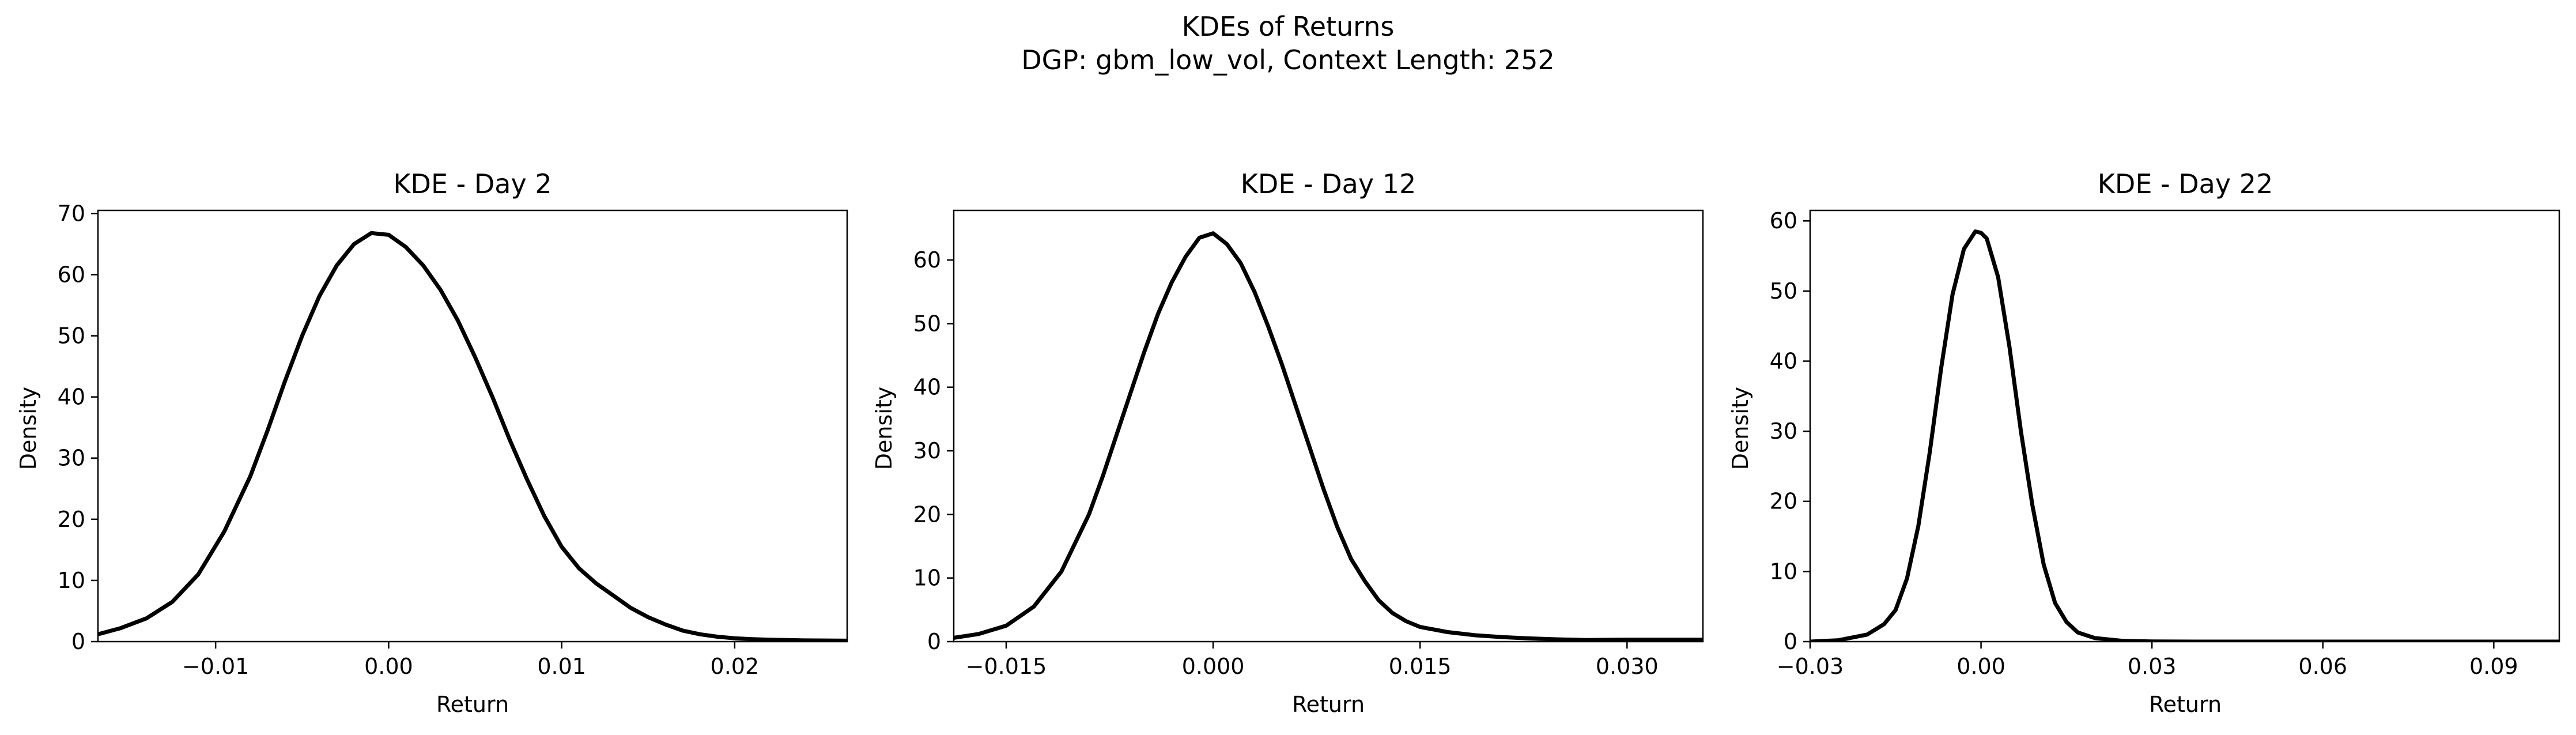  What do you see at coordinates (472, 183) in the screenshot?
I see `subplot-title: KDE - Day 2` at bounding box center [472, 183].